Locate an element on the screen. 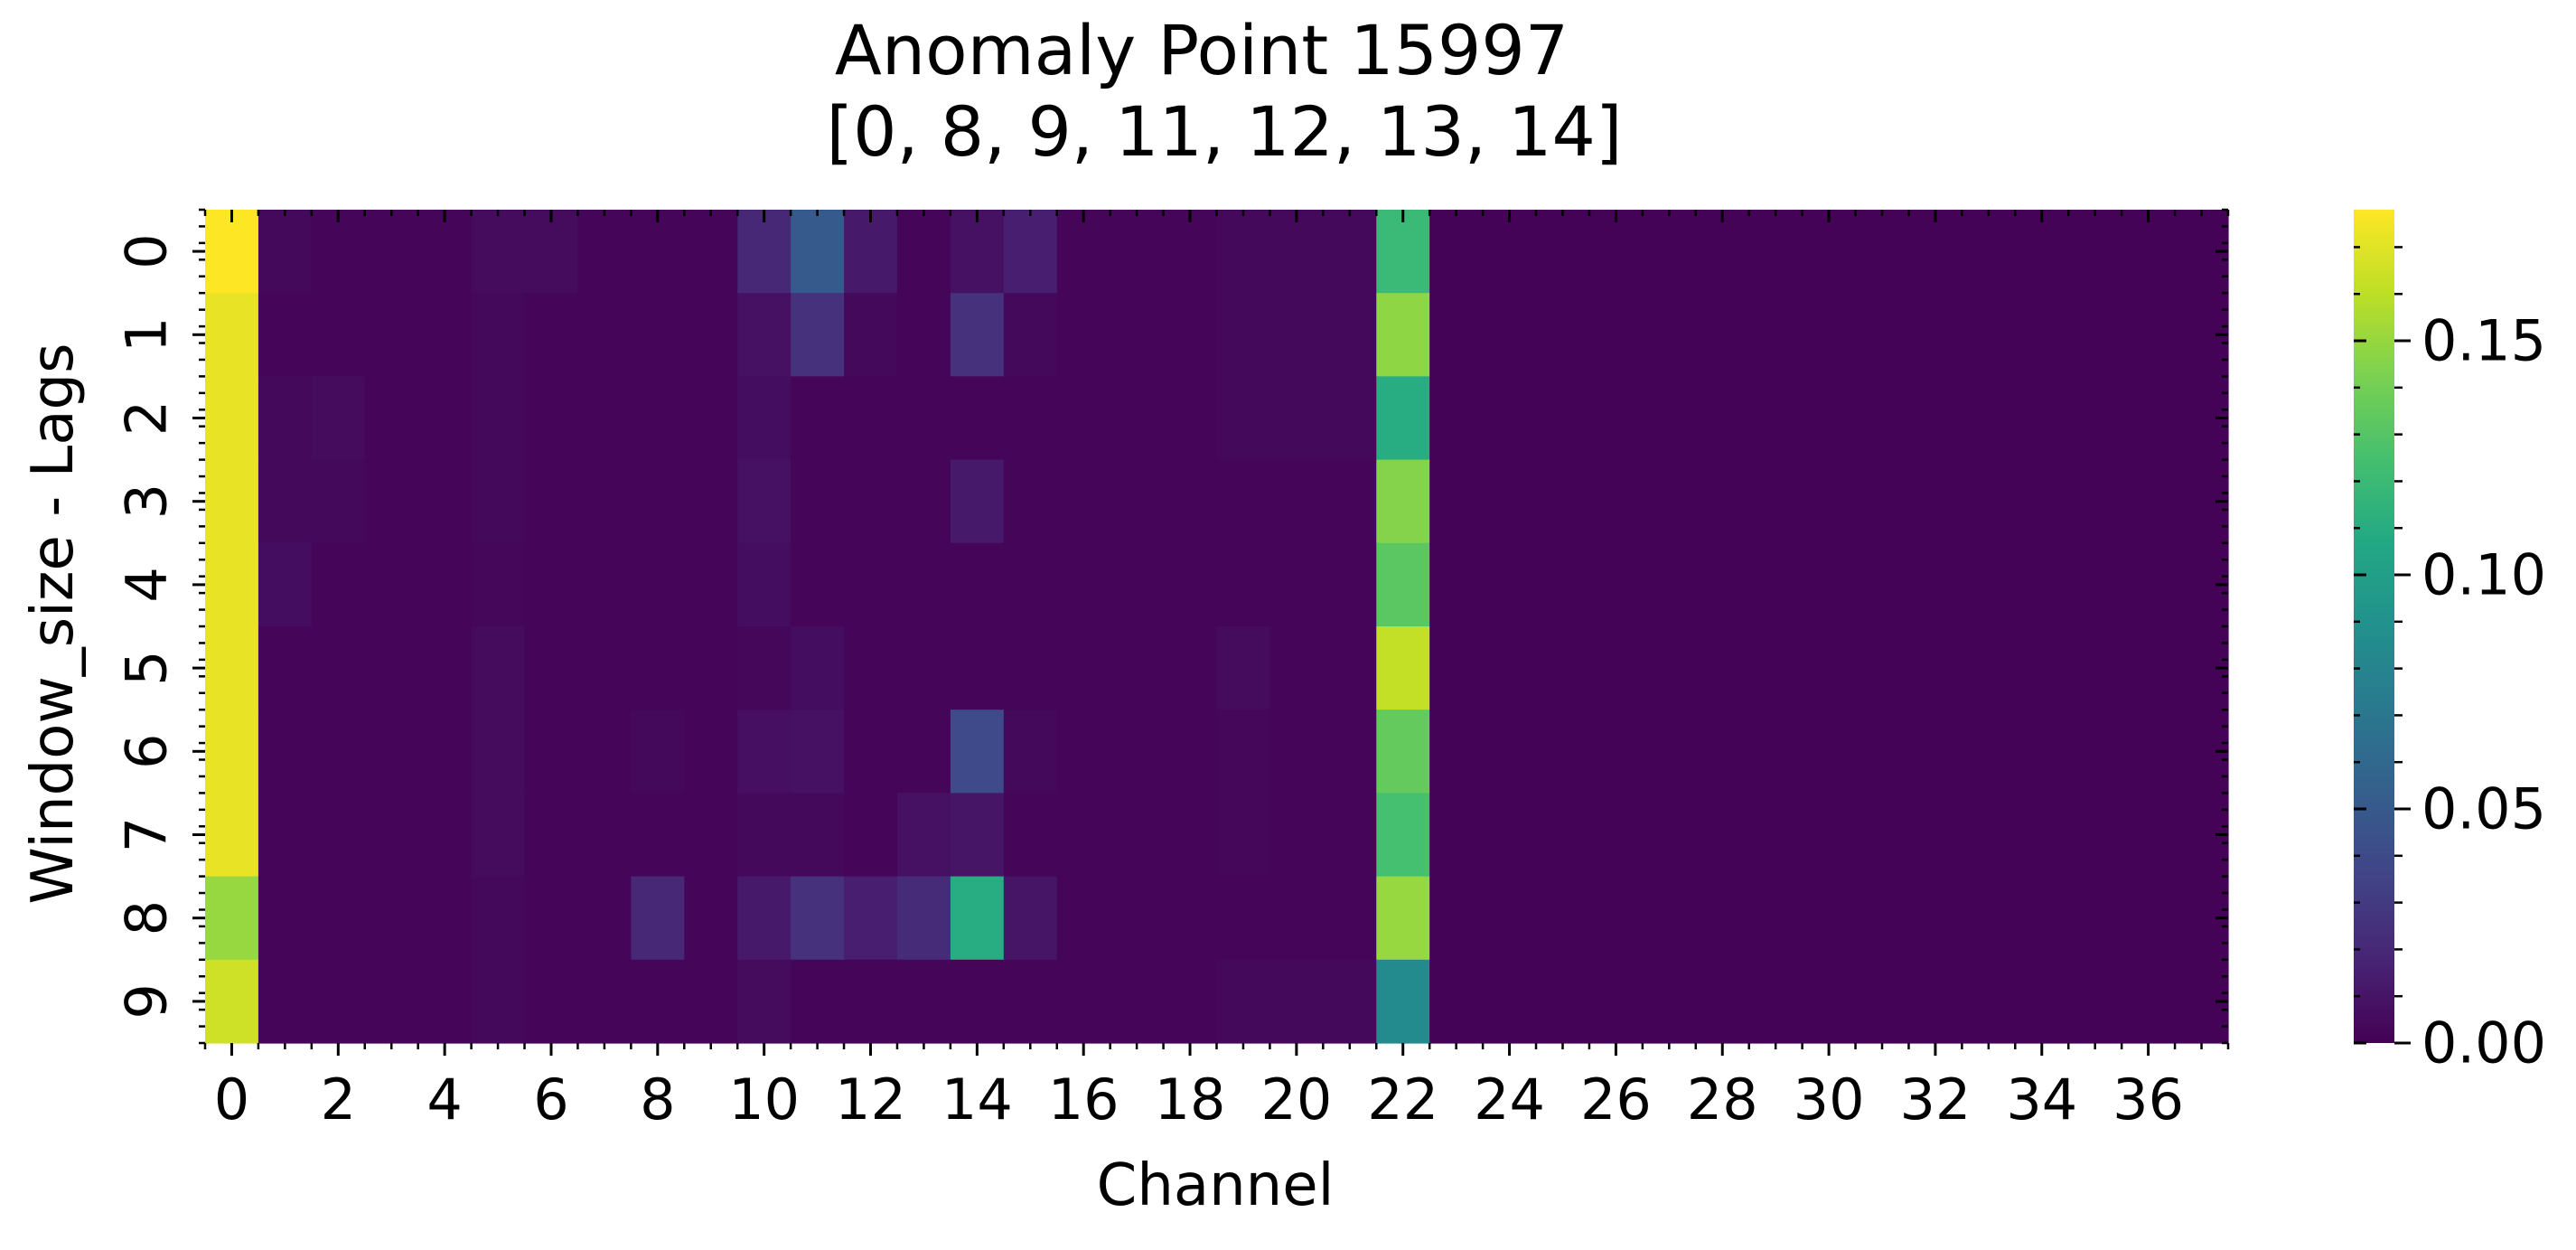 Image resolution: width=2576 pixels, height=1250 pixels. y-tick-label: 8 is located at coordinates (147, 918).